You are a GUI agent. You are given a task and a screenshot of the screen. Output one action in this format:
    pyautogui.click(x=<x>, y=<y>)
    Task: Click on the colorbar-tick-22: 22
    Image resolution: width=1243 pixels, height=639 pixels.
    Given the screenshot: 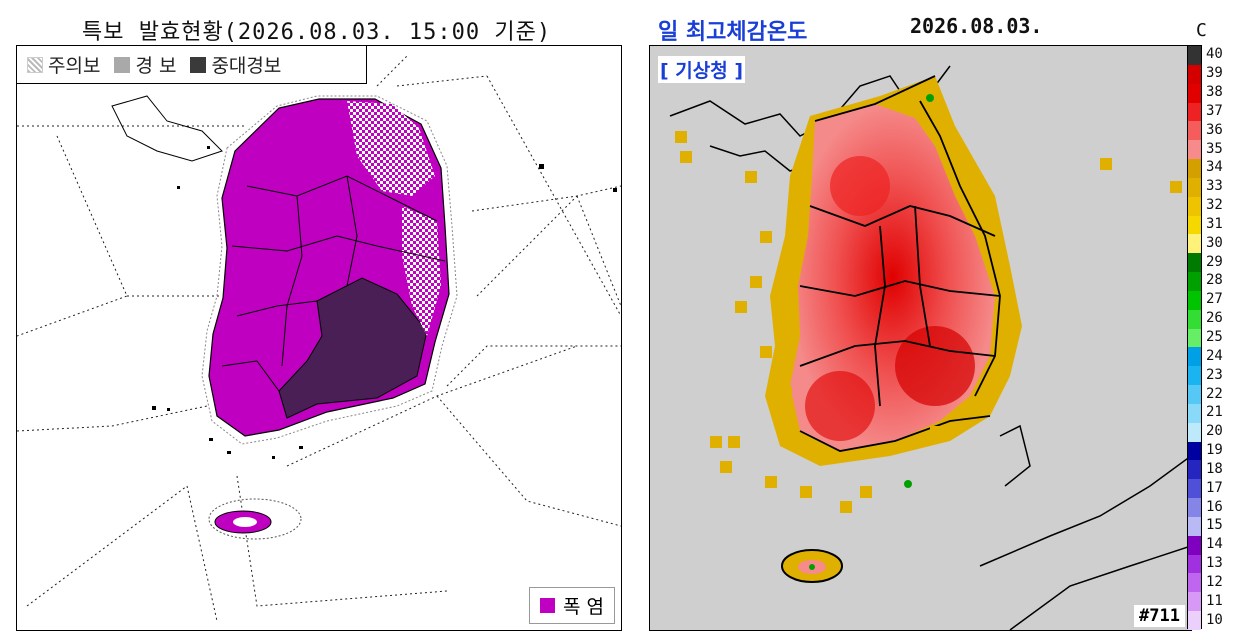 What is the action you would take?
    pyautogui.click(x=1214, y=393)
    